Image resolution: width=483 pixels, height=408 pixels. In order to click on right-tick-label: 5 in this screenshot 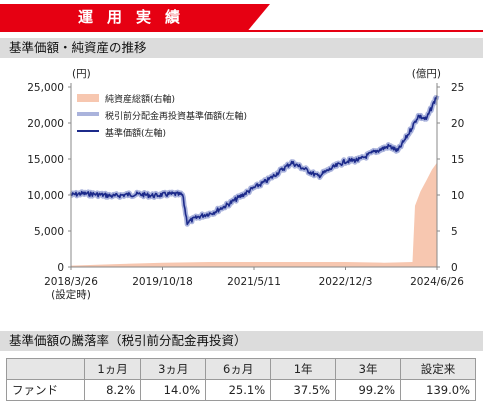, I will do `click(454, 232)`.